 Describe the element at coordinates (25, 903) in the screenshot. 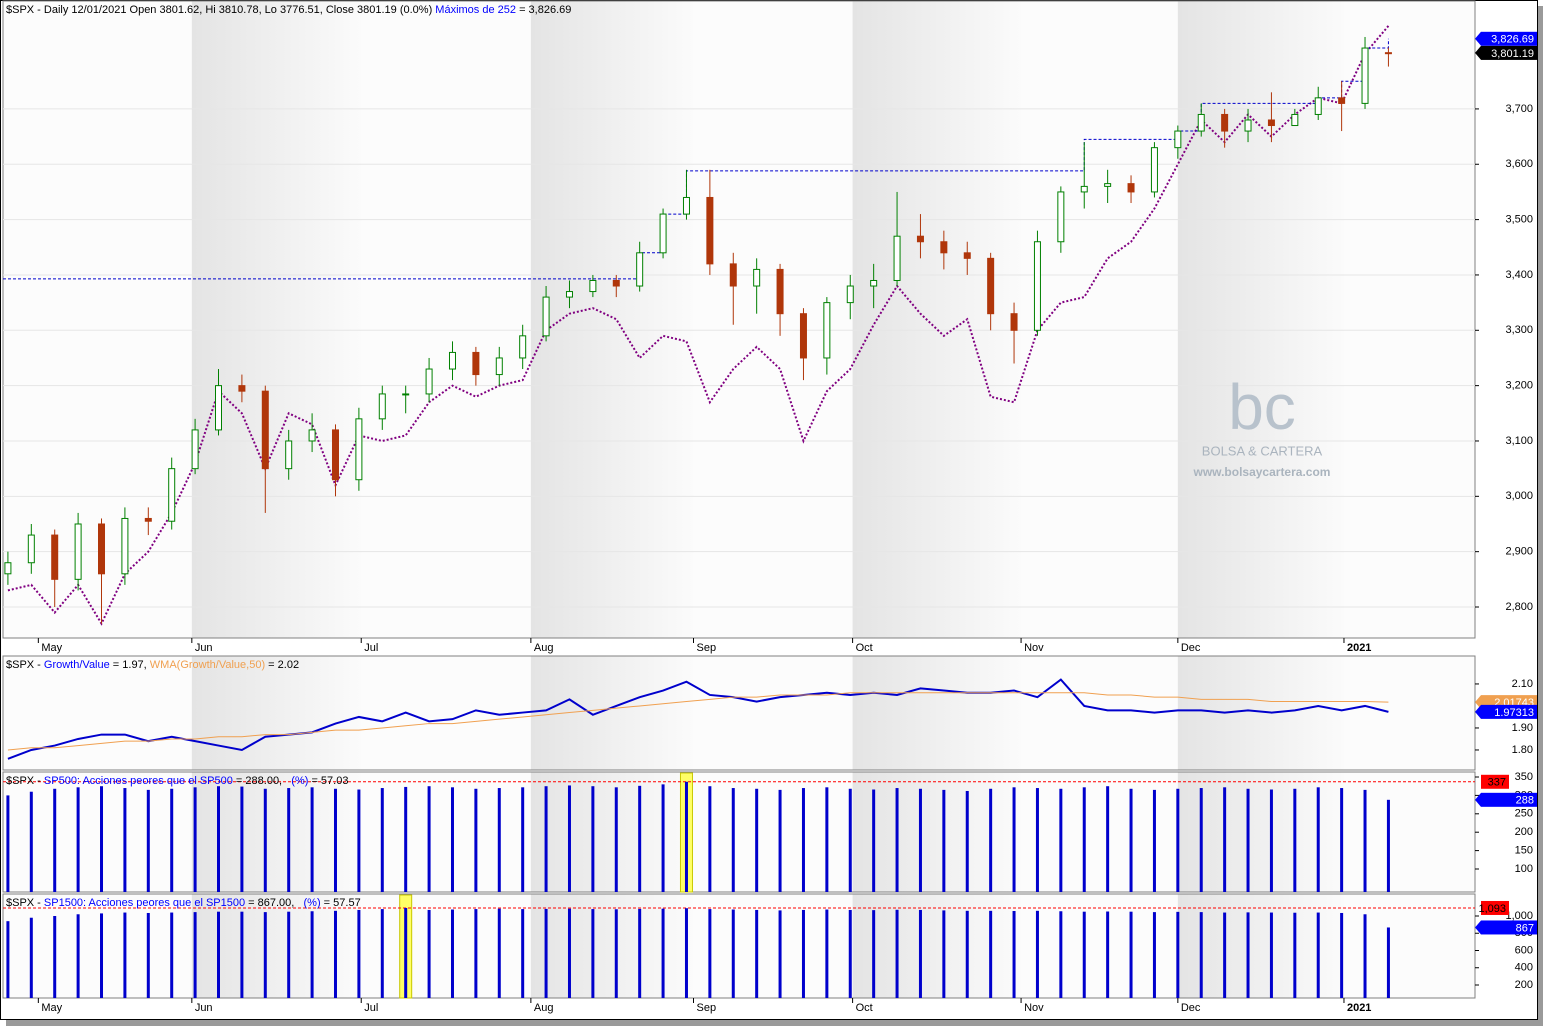

I see `header-part: $SPX -` at that location.